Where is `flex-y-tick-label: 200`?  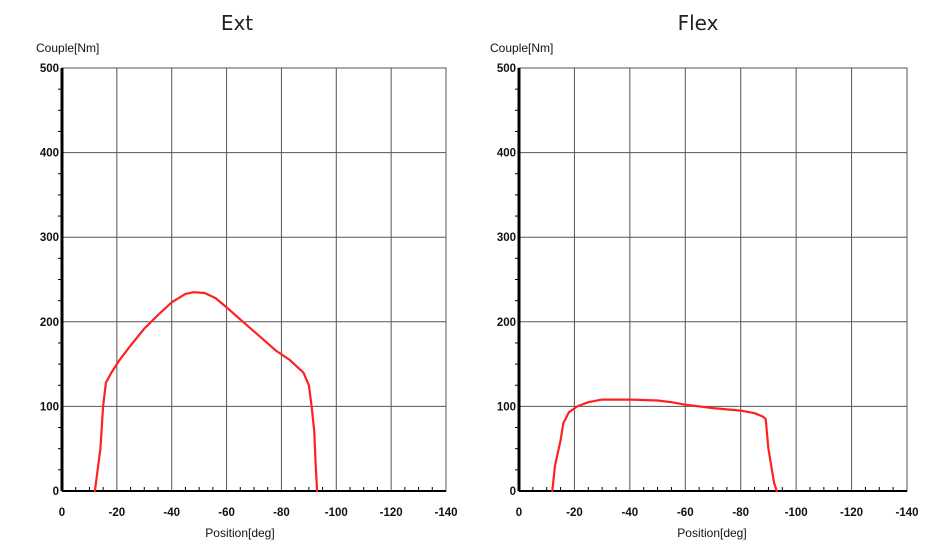 flex-y-tick-label: 200 is located at coordinates (506, 323).